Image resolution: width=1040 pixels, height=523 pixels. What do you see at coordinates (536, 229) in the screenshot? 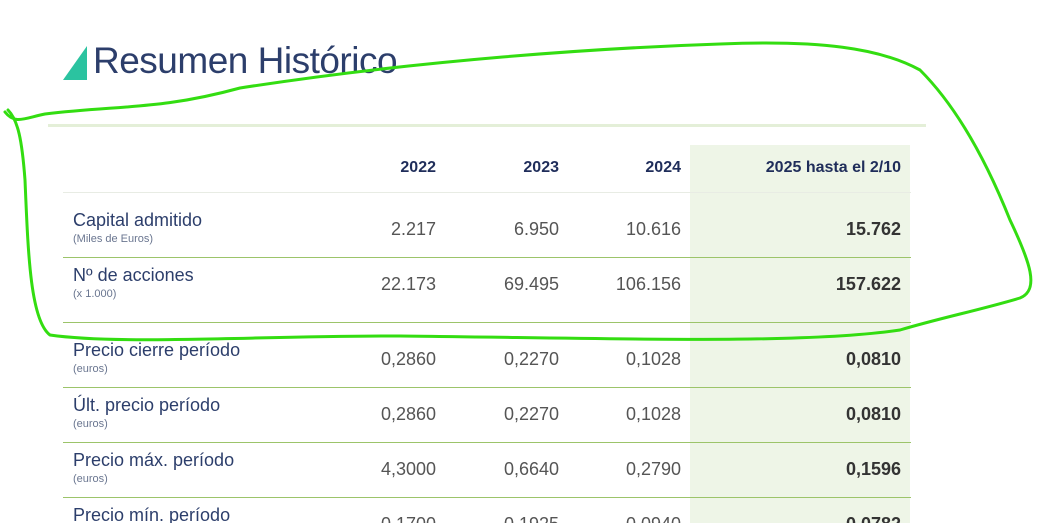
I see `cell-value: 6.950` at bounding box center [536, 229].